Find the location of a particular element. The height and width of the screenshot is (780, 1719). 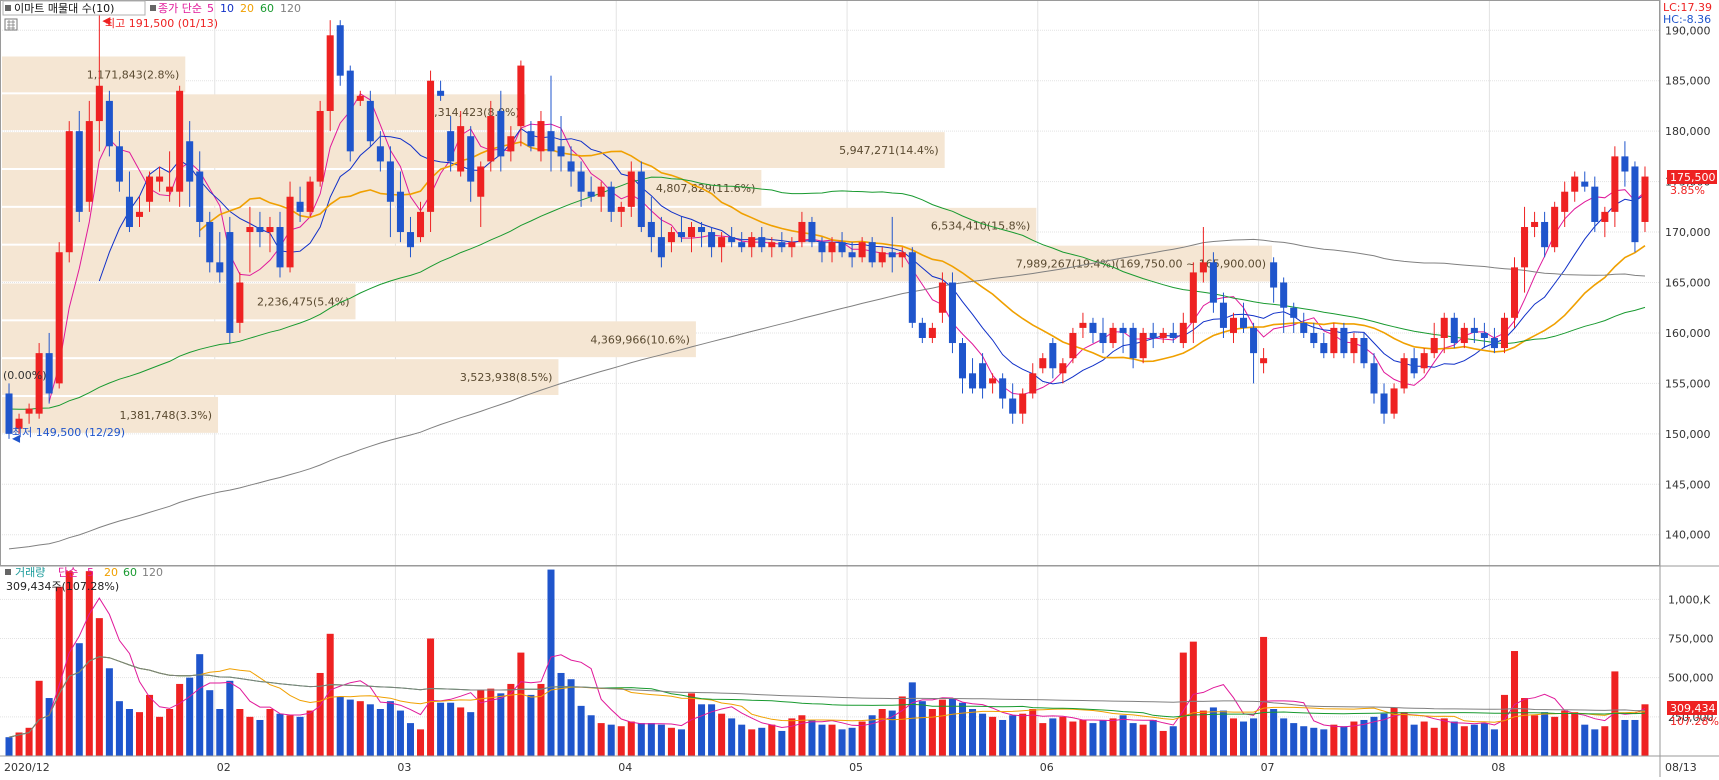

price-tick-label: 155,000 is located at coordinates (1688, 383).